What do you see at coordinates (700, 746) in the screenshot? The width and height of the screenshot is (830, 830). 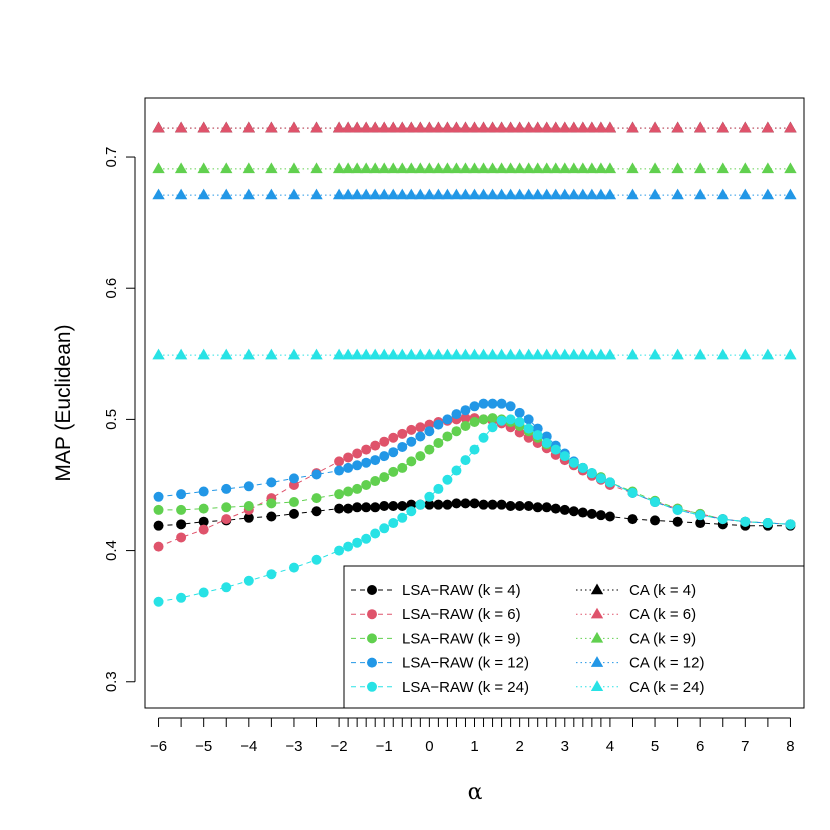 I see `x-tick-label: 6` at bounding box center [700, 746].